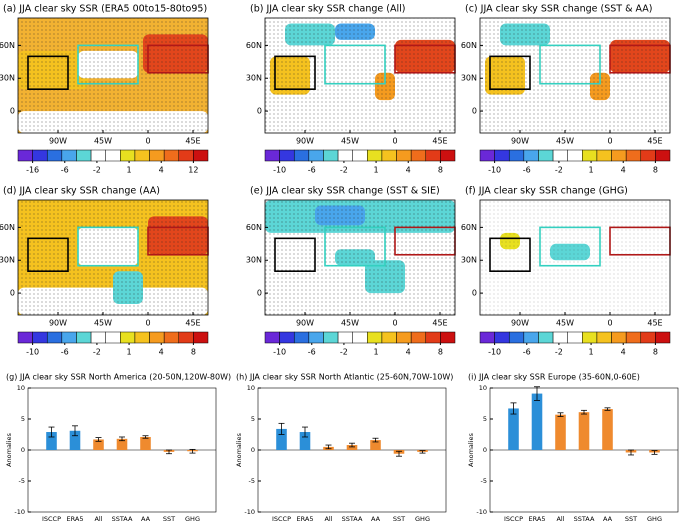  What do you see at coordinates (422, 519) in the screenshot?
I see `x-tick-label: GHG` at bounding box center [422, 519].